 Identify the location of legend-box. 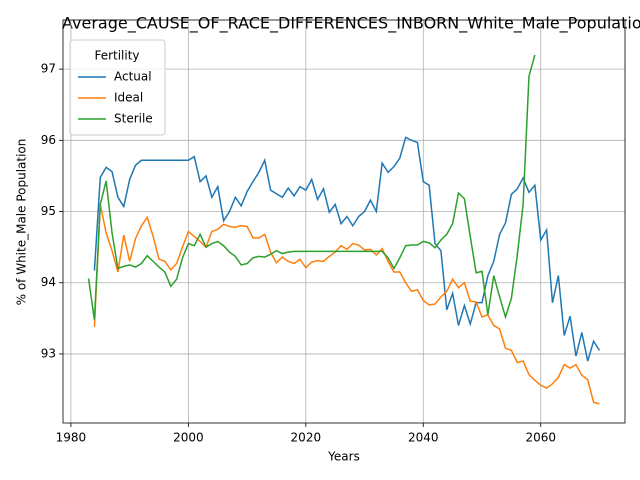
(117, 87).